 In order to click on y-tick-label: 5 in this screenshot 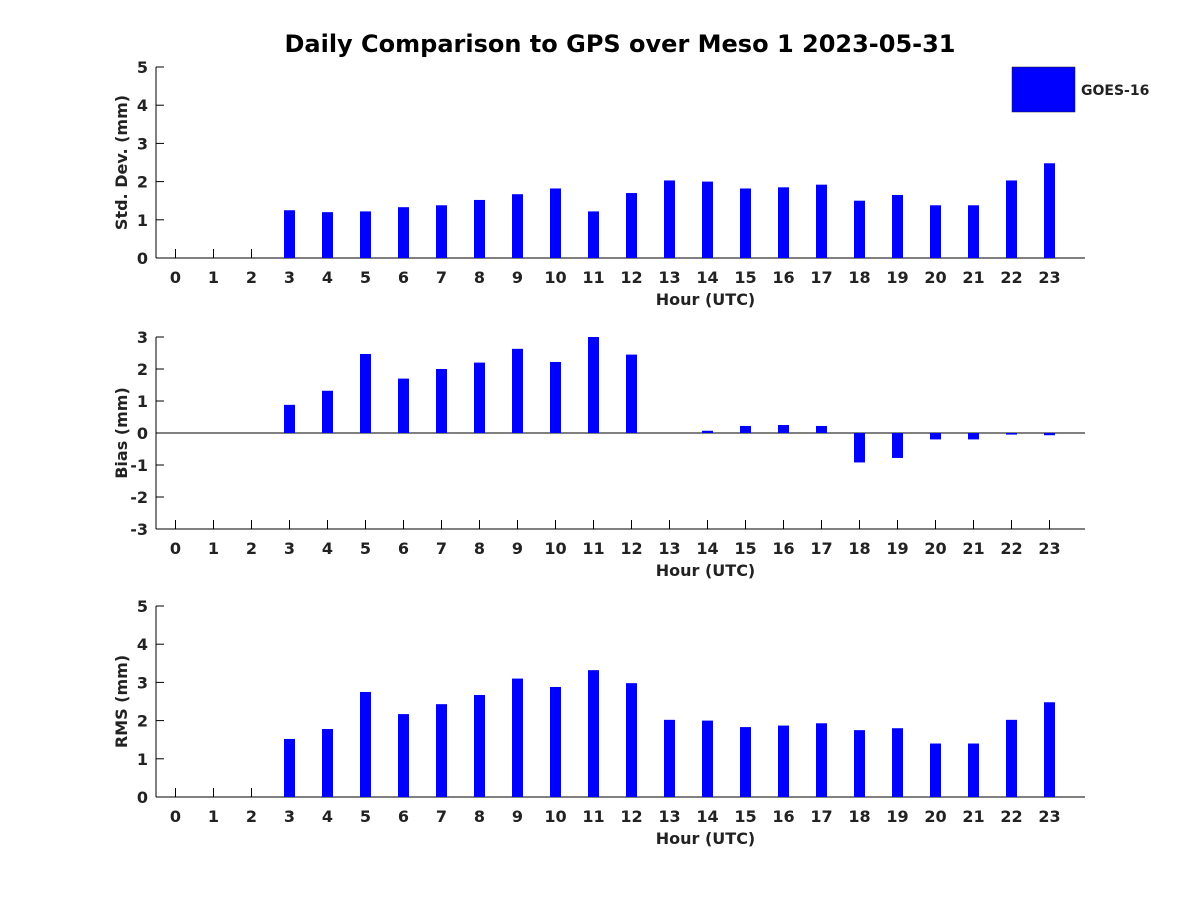, I will do `click(142, 67)`.